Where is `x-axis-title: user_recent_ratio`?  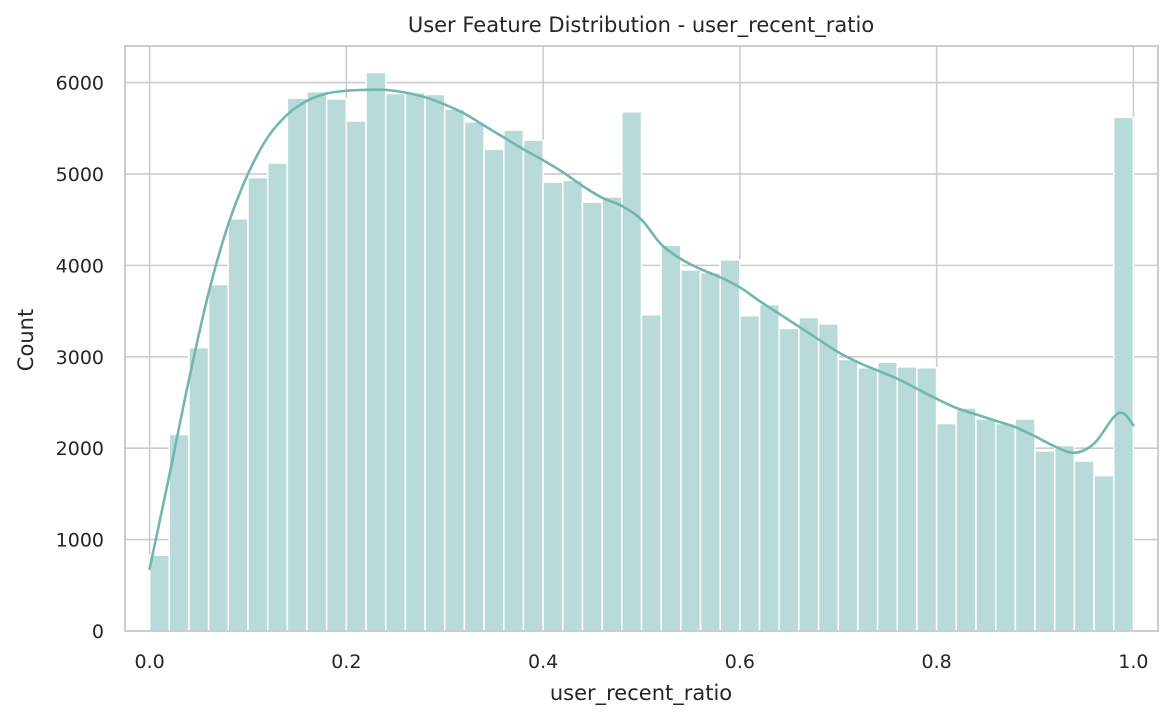 x-axis-title: user_recent_ratio is located at coordinates (641, 693).